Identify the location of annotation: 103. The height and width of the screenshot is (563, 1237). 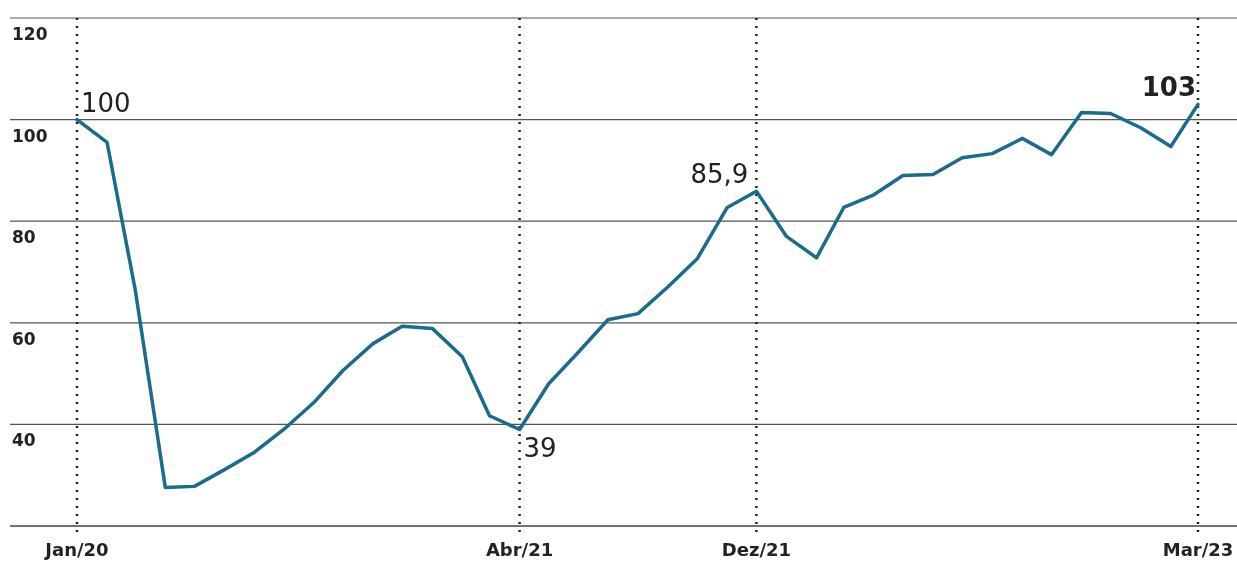
(1168, 87).